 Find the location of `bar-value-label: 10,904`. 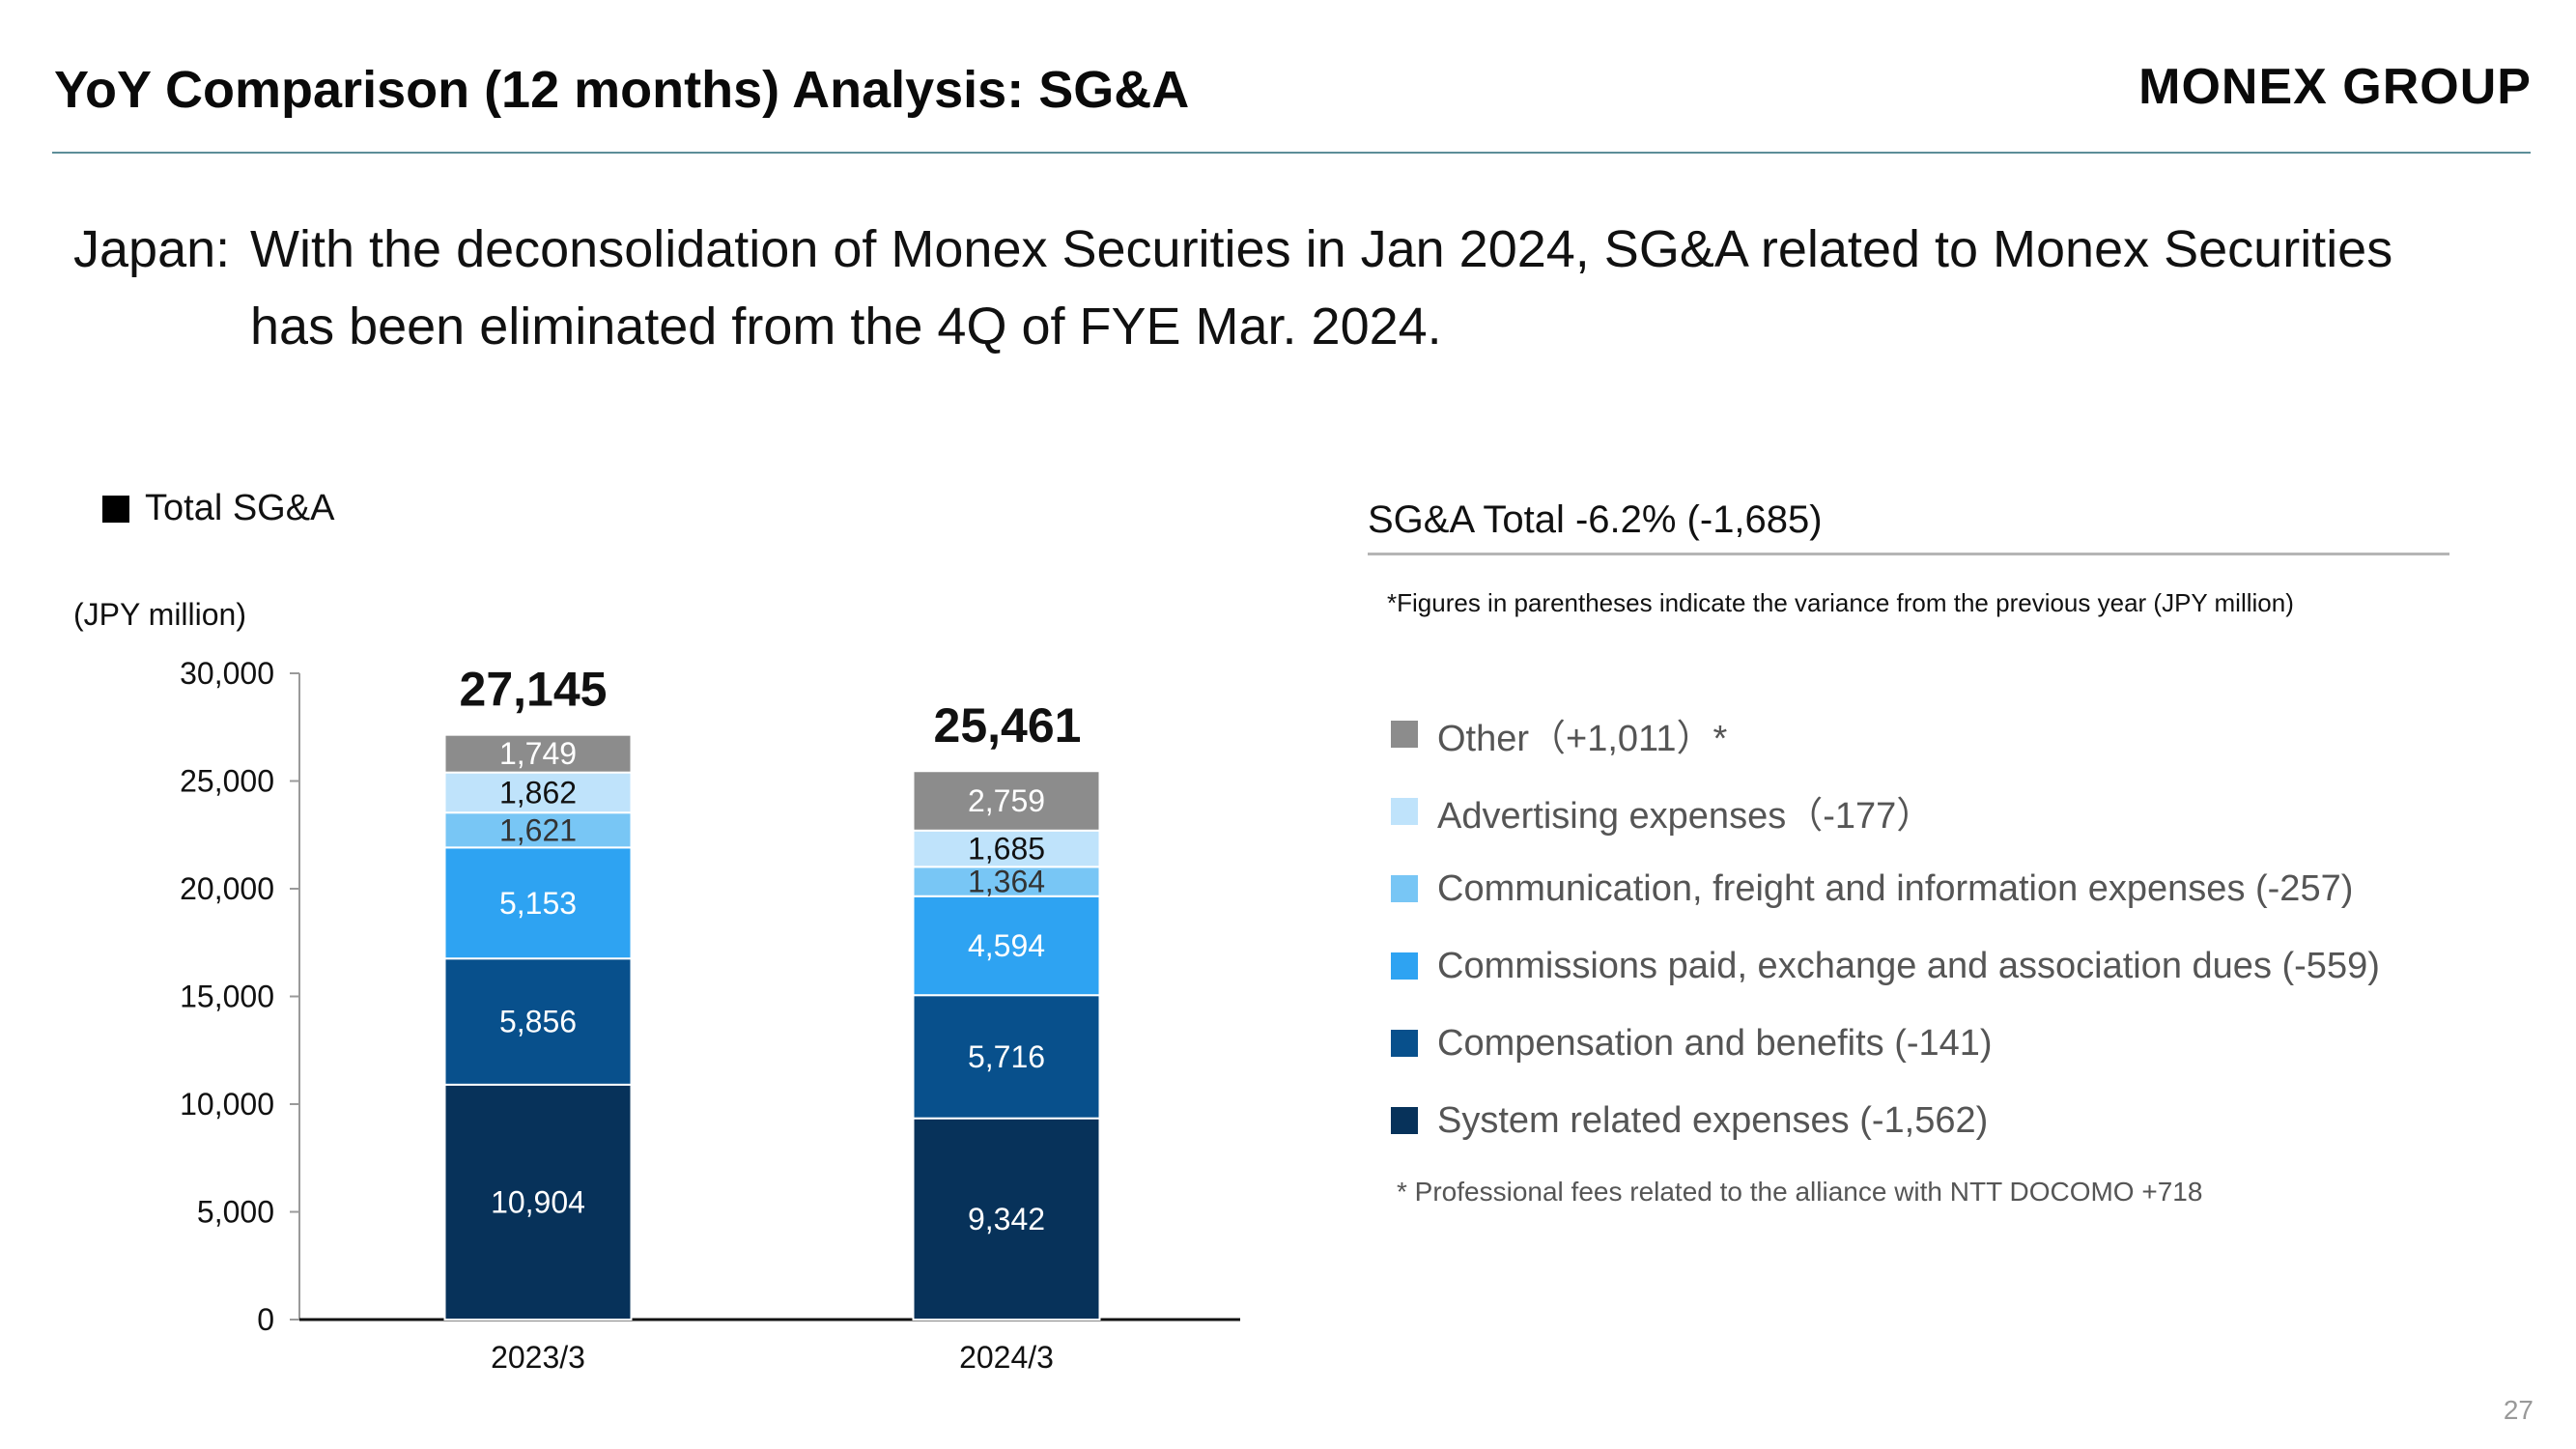

bar-value-label: 10,904 is located at coordinates (538, 1201).